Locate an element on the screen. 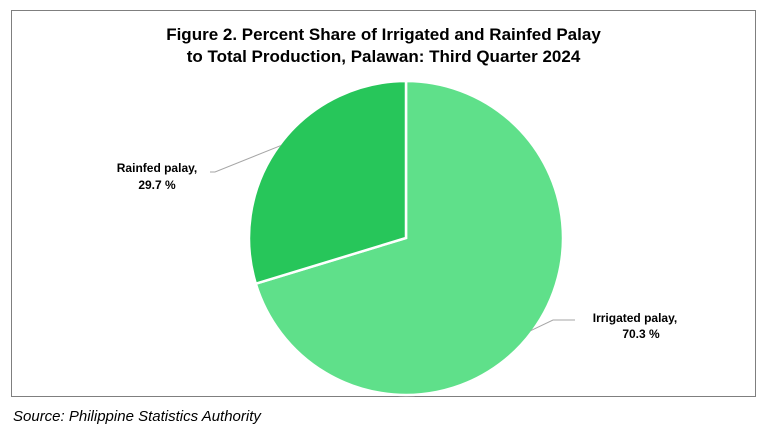 The width and height of the screenshot is (772, 436). irrigated-palay-value-label: 70.3 % is located at coordinates (641, 334).